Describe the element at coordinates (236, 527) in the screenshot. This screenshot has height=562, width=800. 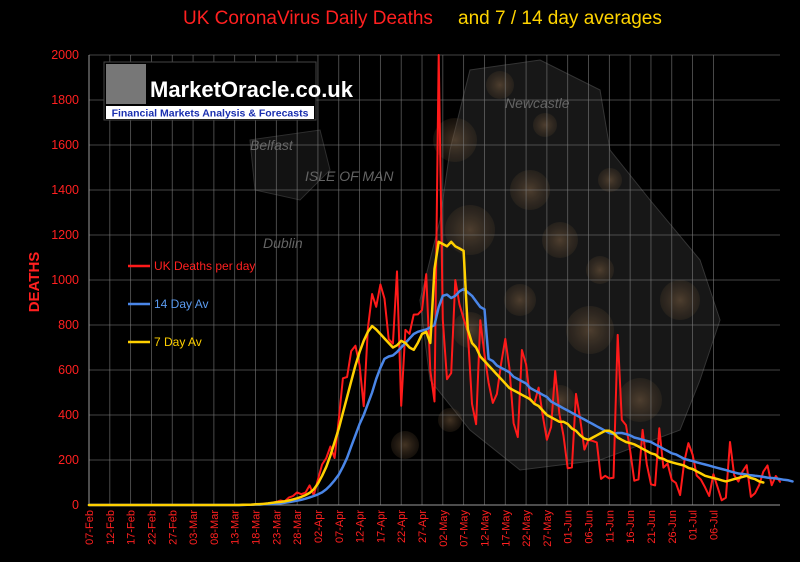
I see `x-tick-label: 13-Mar` at that location.